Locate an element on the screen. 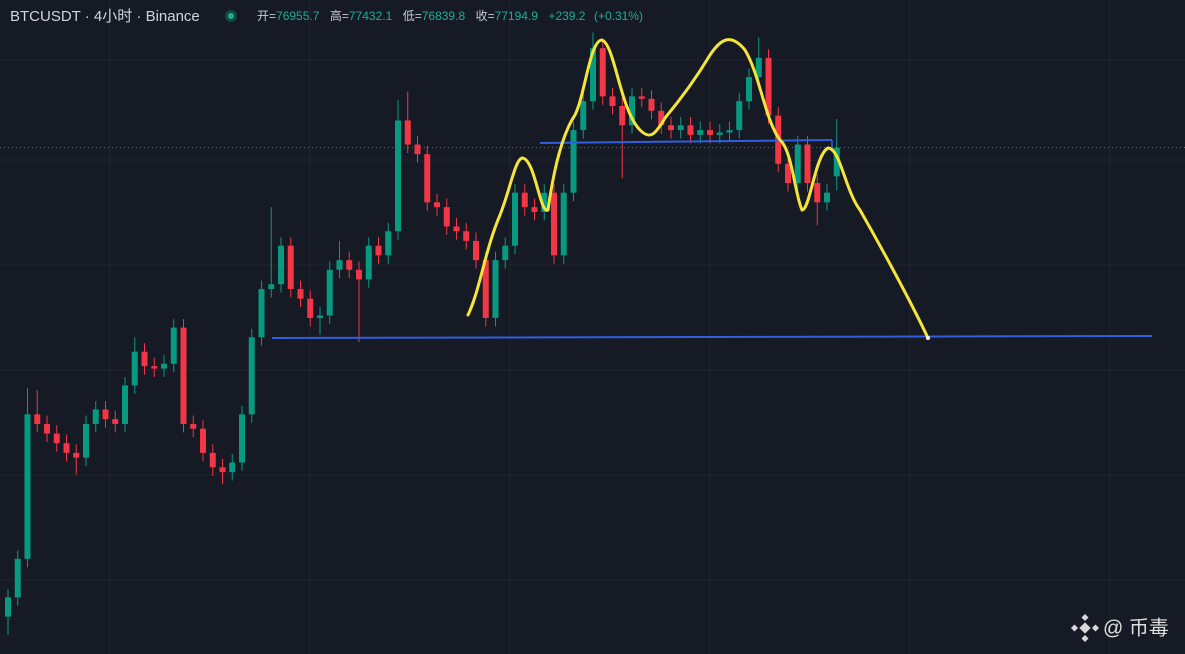 The height and width of the screenshot is (654, 1185). high-label: 高= is located at coordinates (339, 15).